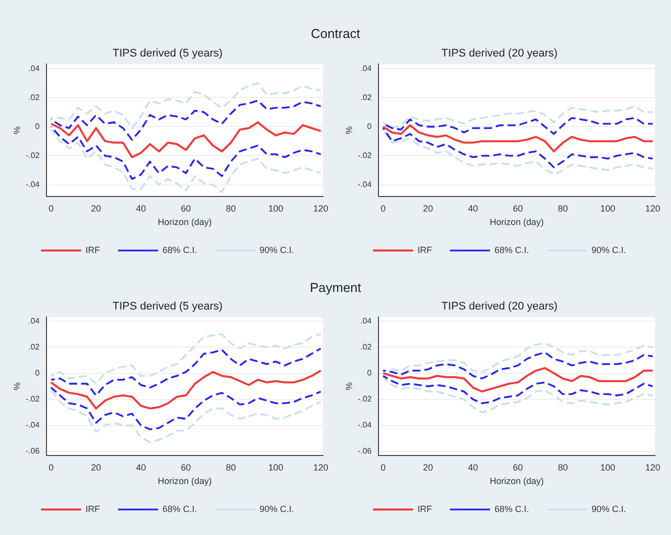 This screenshot has height=535, width=671. I want to click on text: Payment, so click(335, 287).